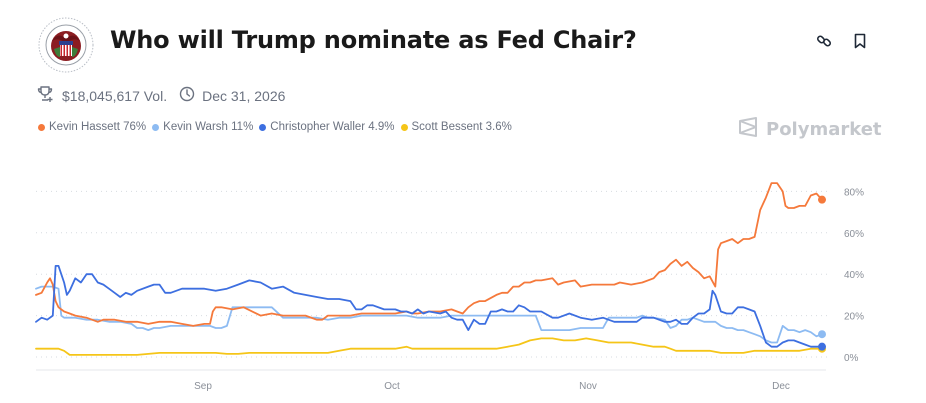 This screenshot has height=403, width=926. What do you see at coordinates (208, 127) in the screenshot?
I see `legend-label: Kevin Warsh 11%` at bounding box center [208, 127].